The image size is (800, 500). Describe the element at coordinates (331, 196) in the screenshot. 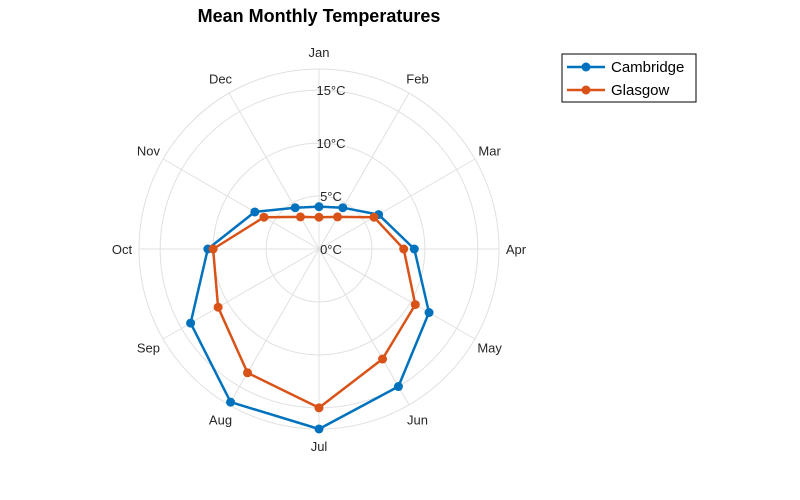

I see `radial-tick-label: 5°C` at that location.